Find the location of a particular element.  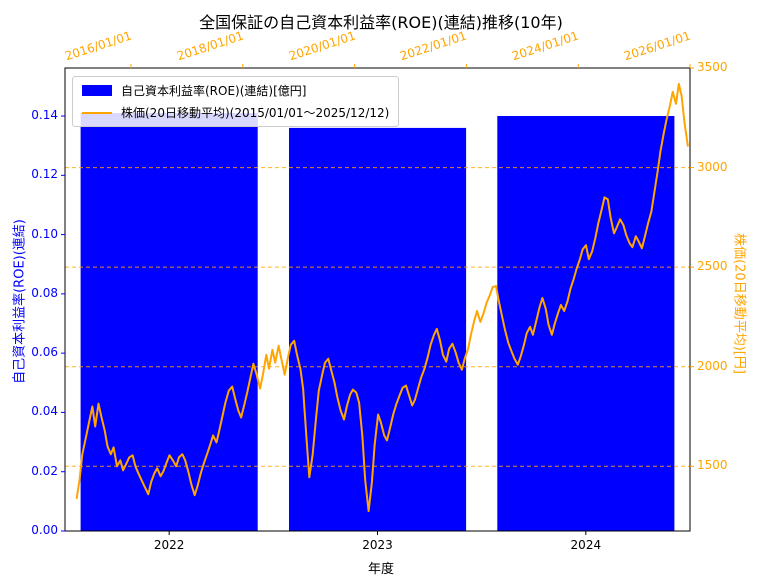

x-axis-label: 年度 is located at coordinates (380, 569).